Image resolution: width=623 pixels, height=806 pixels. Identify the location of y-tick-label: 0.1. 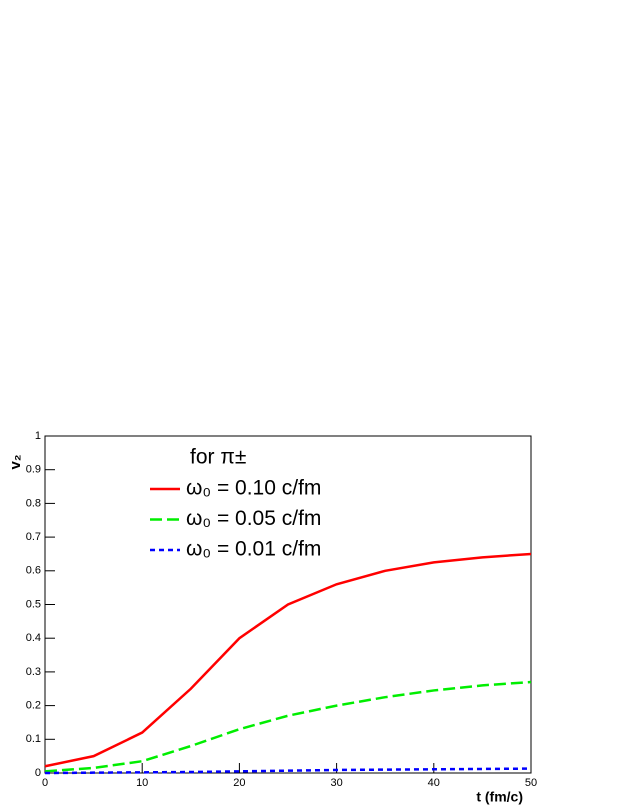
(33, 739).